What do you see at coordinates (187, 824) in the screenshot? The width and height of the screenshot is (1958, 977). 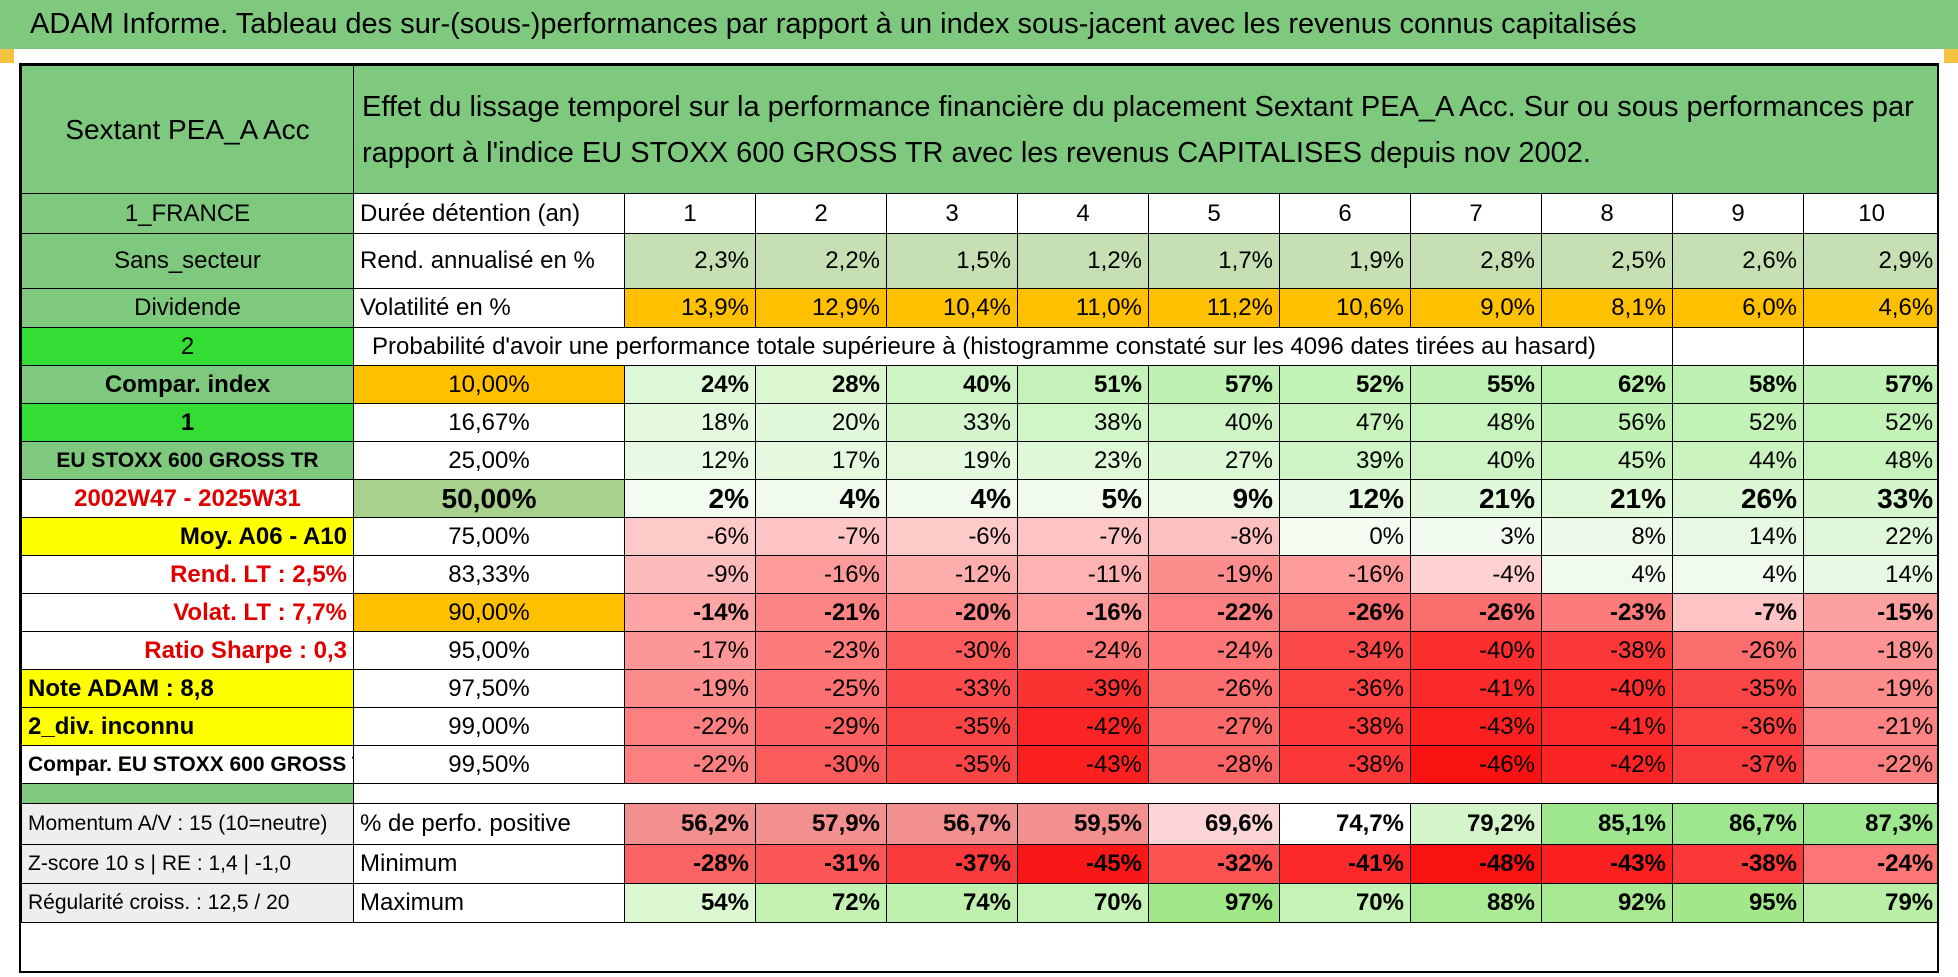 I see `momentum-label: Momentum A/V : 15 (10=neutre)` at bounding box center [187, 824].